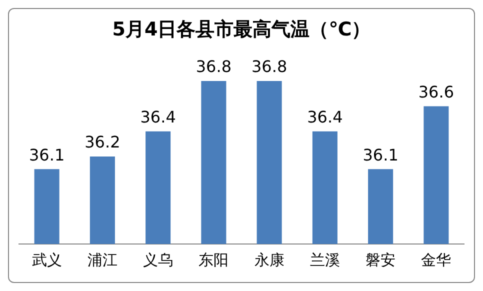 This screenshot has height=291, width=483. Describe the element at coordinates (381, 261) in the screenshot. I see `x-tick-label: 磐安` at that location.